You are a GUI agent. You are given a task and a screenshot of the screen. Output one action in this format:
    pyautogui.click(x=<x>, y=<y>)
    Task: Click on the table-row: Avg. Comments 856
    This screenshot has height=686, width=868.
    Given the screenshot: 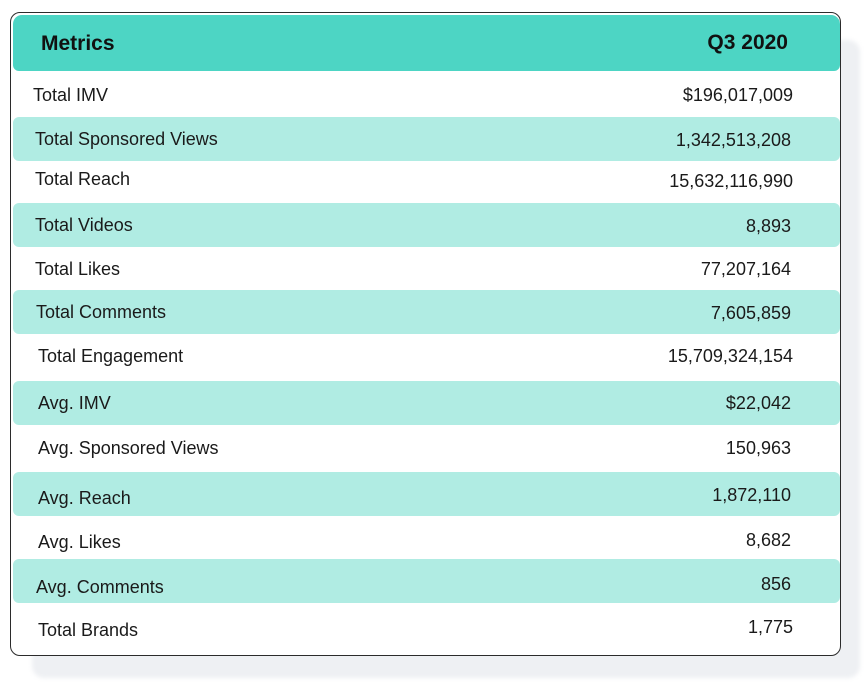 What is the action you would take?
    pyautogui.click(x=426, y=581)
    